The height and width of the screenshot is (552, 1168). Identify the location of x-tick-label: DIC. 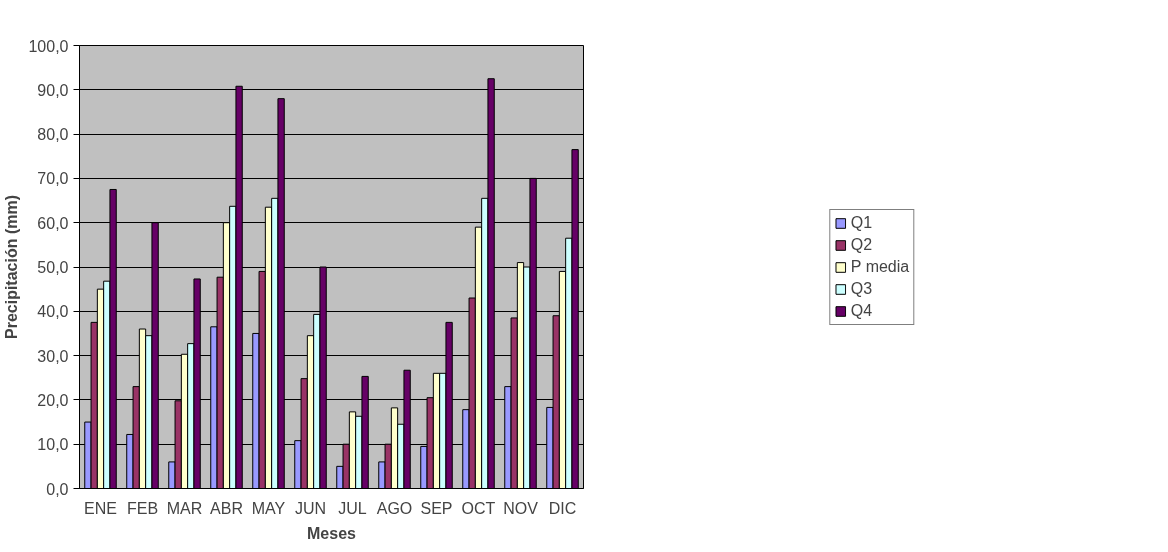
(562, 508).